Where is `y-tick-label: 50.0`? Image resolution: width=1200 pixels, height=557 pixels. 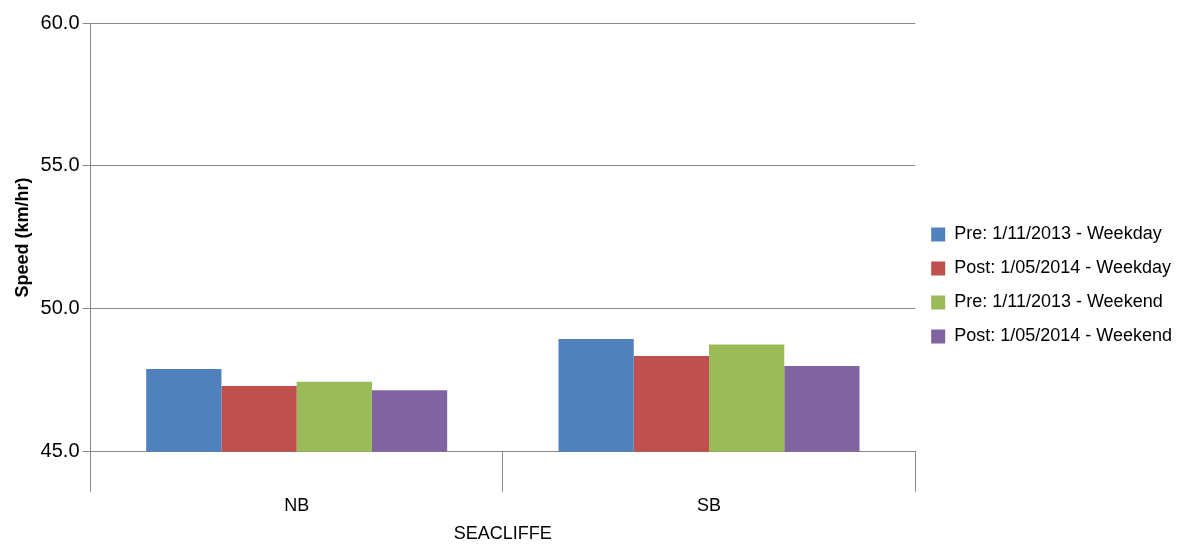
y-tick-label: 50.0 is located at coordinates (60, 307).